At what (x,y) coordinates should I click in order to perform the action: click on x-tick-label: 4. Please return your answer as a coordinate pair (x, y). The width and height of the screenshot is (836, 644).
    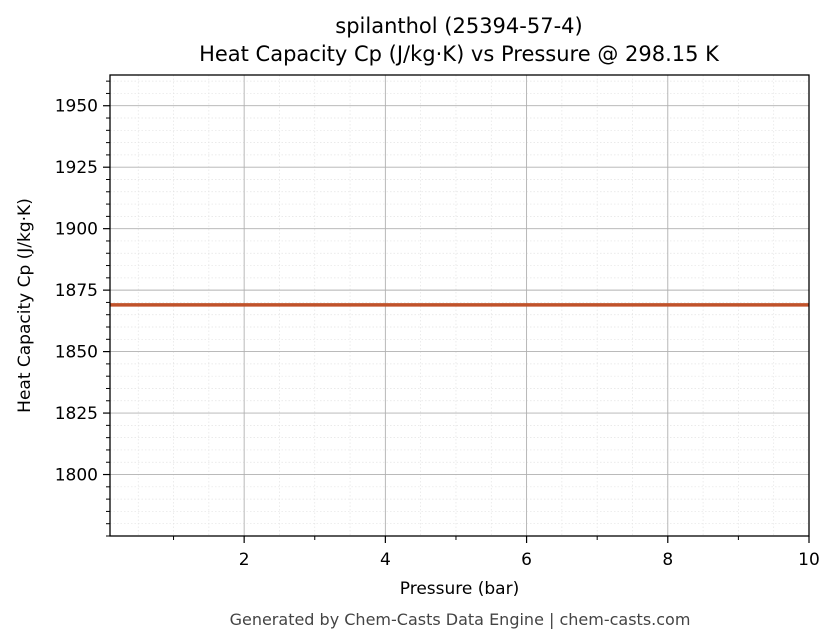
    Looking at the image, I should click on (385, 560).